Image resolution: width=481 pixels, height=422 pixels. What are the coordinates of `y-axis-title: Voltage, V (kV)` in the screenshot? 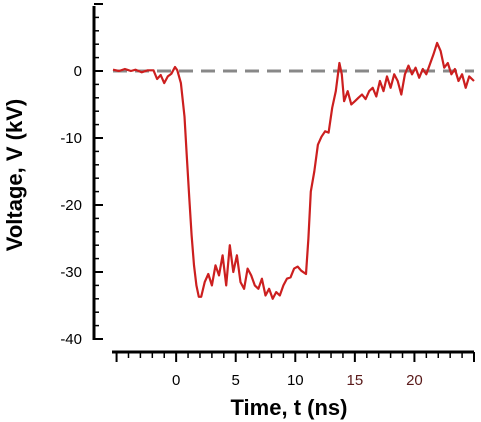 It's located at (14, 175).